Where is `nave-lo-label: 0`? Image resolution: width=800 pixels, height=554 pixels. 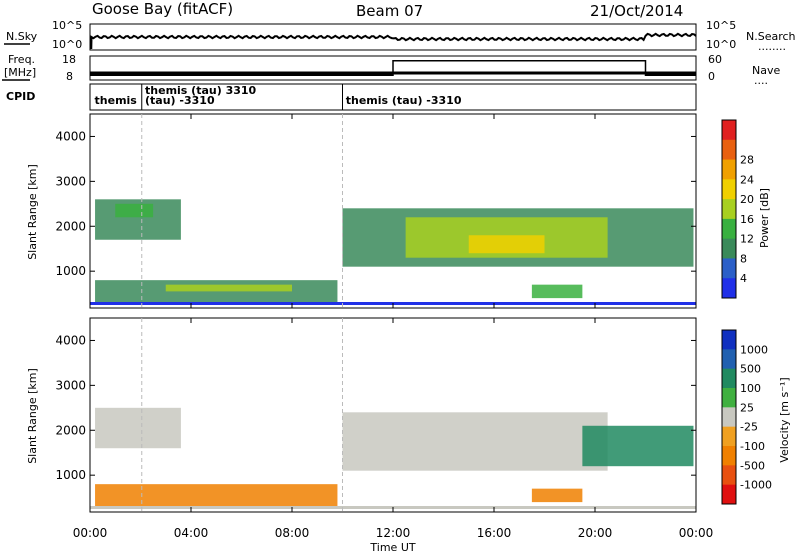 nave-lo-label: 0 is located at coordinates (711, 76).